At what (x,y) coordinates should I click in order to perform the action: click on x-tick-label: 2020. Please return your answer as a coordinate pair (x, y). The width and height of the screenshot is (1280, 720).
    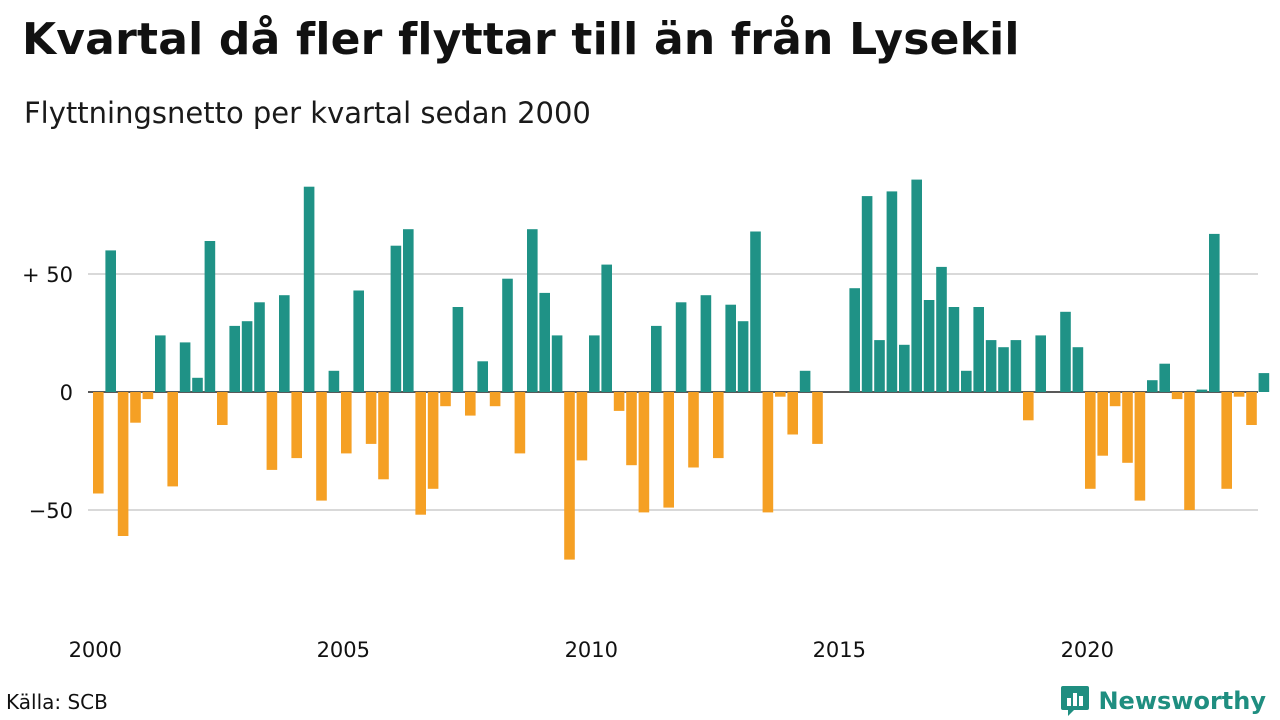
    Looking at the image, I should click on (1087, 650).